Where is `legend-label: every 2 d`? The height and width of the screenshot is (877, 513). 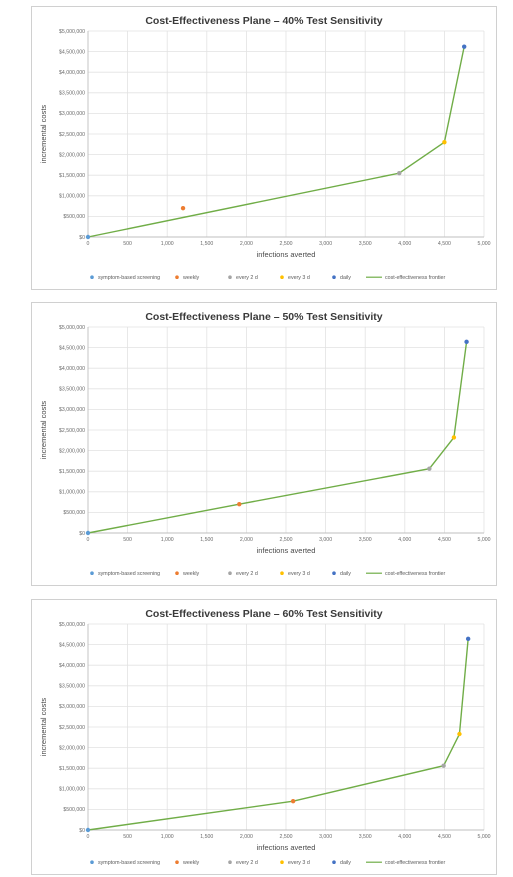
legend-label: every 2 d is located at coordinates (247, 574).